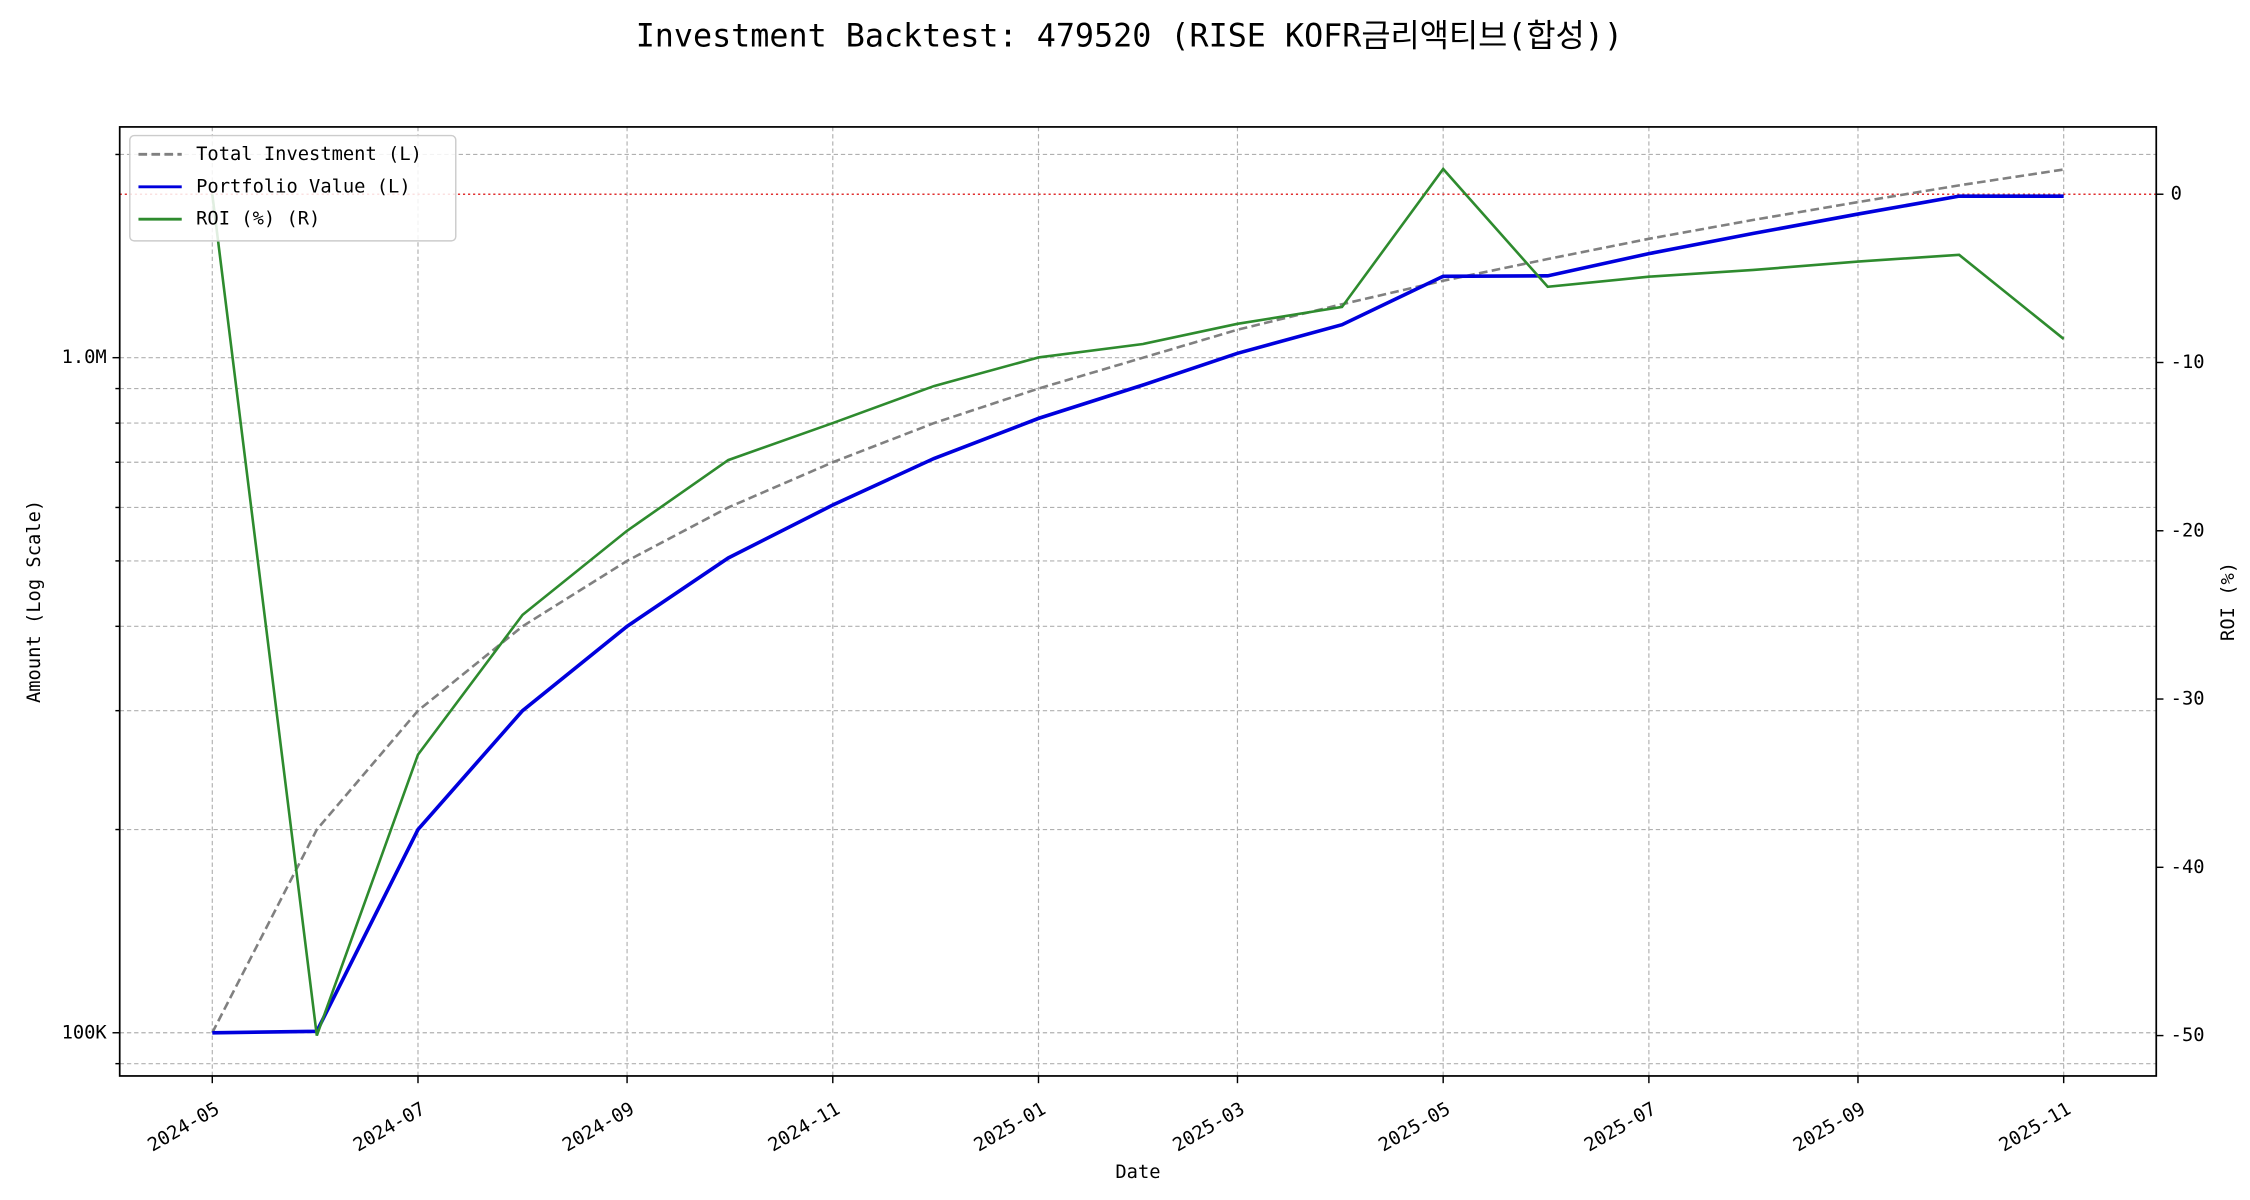  I want to click on y2-tick-label: -40, so click(2188, 867).